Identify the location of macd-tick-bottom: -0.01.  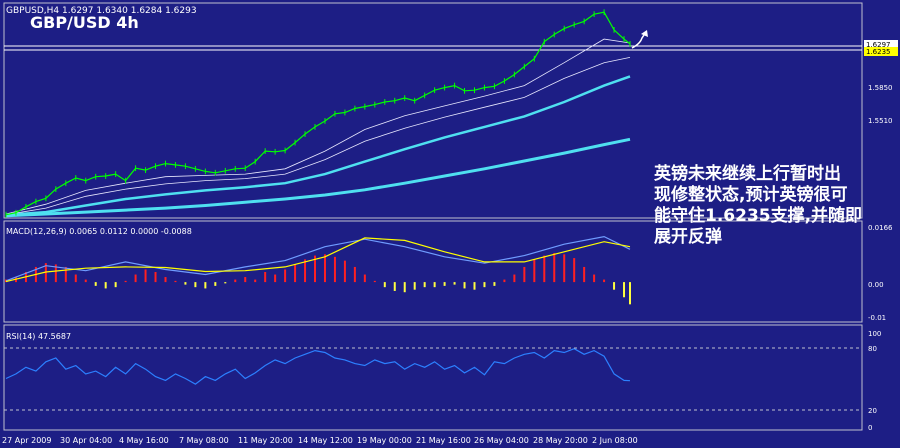
(877, 318).